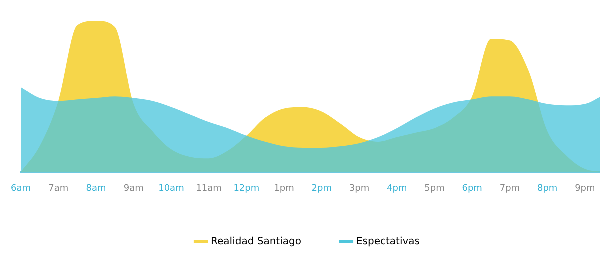  Describe the element at coordinates (388, 242) in the screenshot. I see `legend-label: Espectativas` at that location.